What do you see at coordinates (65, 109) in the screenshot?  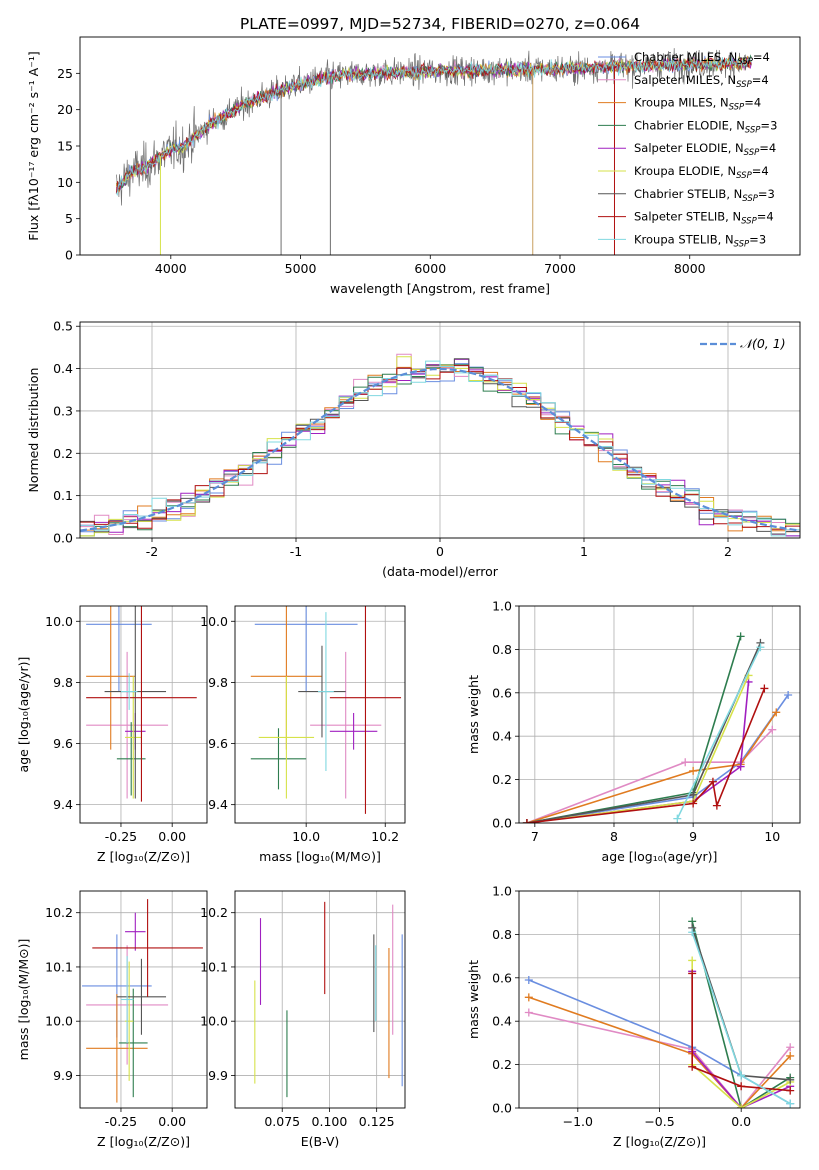 I see `y-tick-label: 20` at bounding box center [65, 109].